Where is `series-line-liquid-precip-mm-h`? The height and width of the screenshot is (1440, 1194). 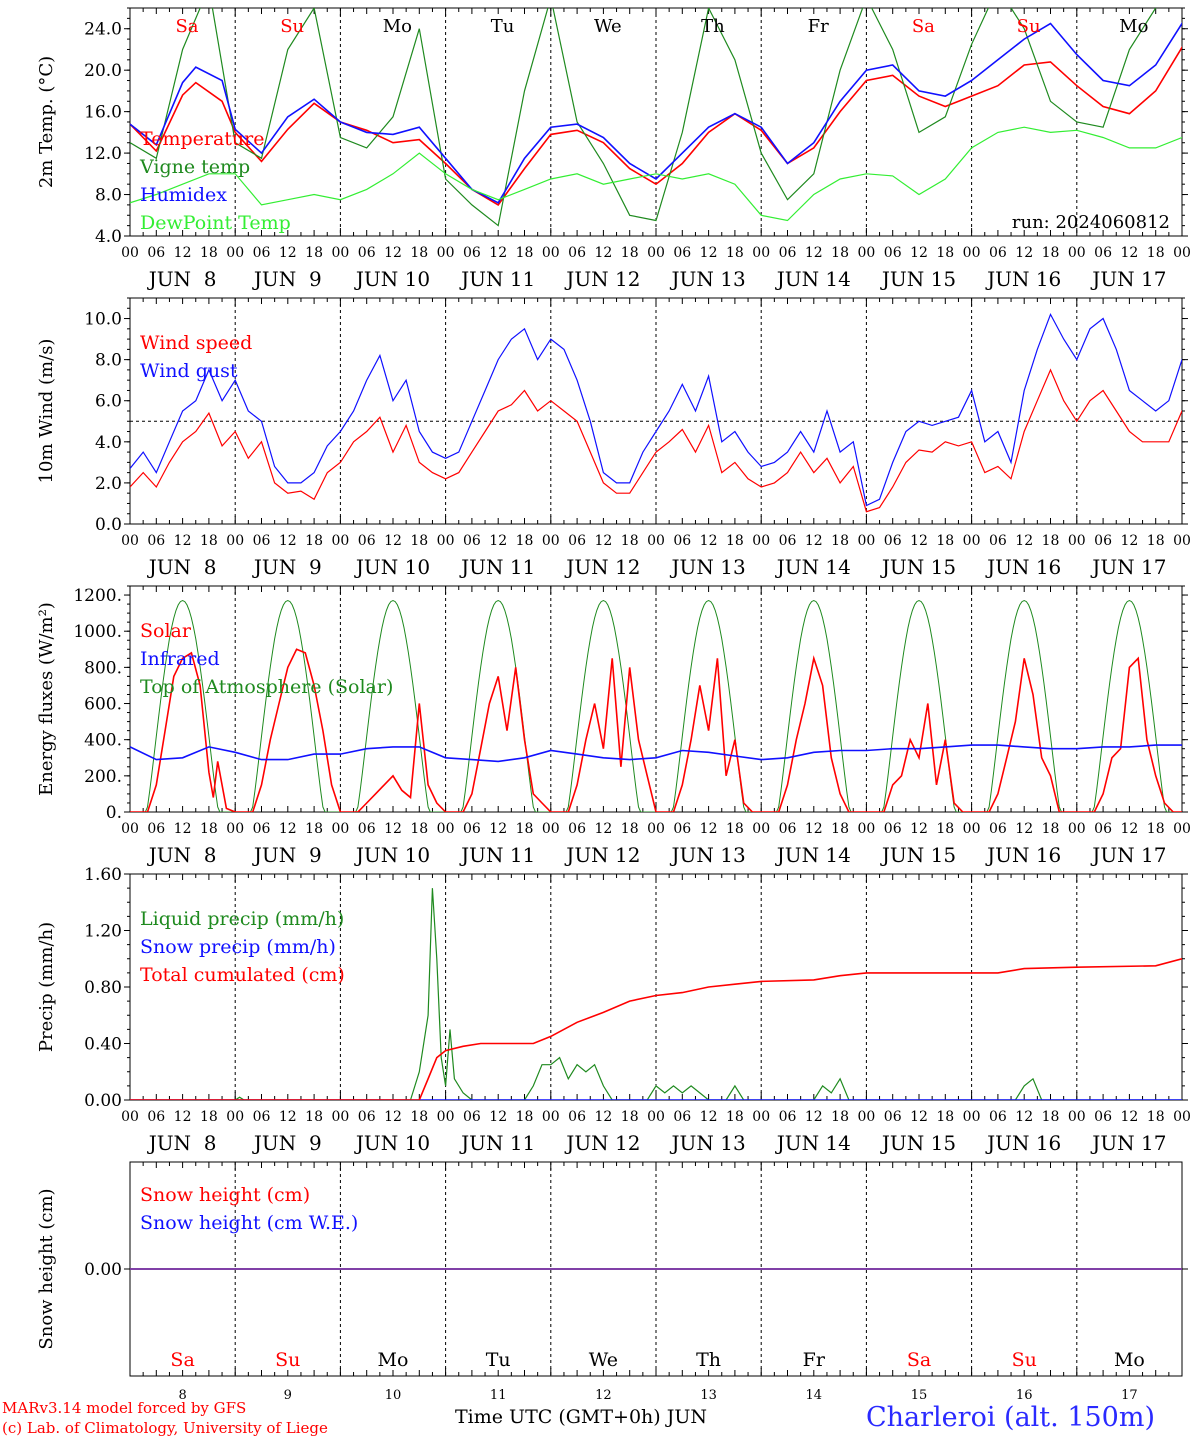
series-line-liquid-precip-mm-h is located at coordinates (656, 994).